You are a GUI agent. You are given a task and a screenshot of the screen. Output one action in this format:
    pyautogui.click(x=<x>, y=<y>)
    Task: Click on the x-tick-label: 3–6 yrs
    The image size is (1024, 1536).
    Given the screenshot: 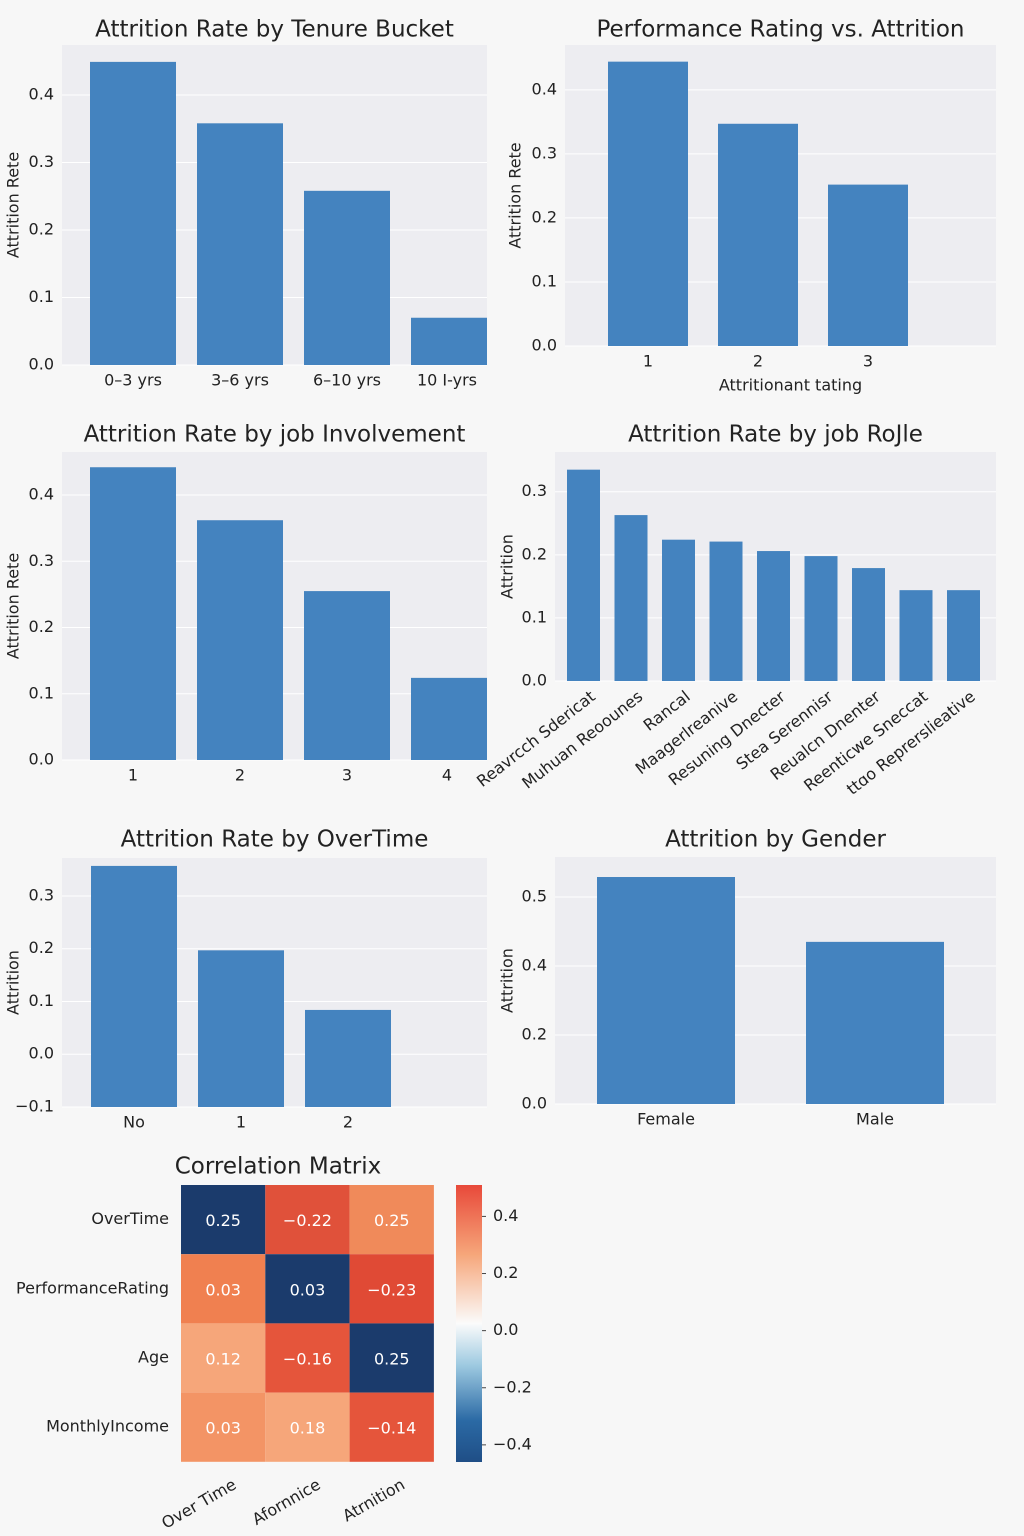 What is the action you would take?
    pyautogui.click(x=240, y=380)
    